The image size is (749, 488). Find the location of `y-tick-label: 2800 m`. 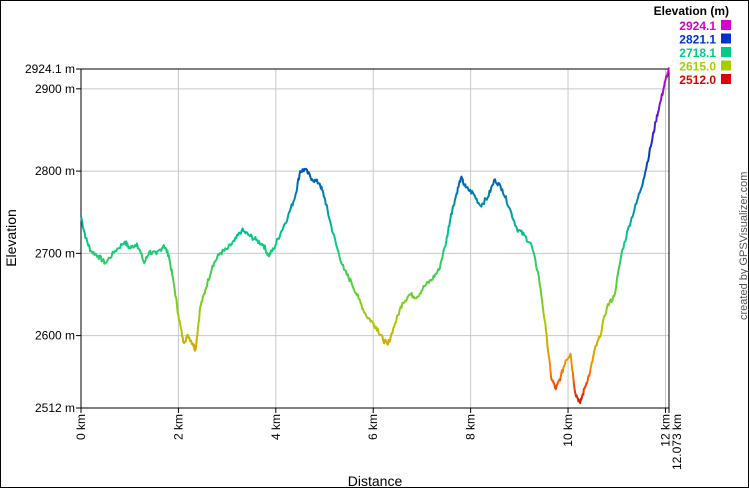

y-tick-label: 2800 m is located at coordinates (55, 171).